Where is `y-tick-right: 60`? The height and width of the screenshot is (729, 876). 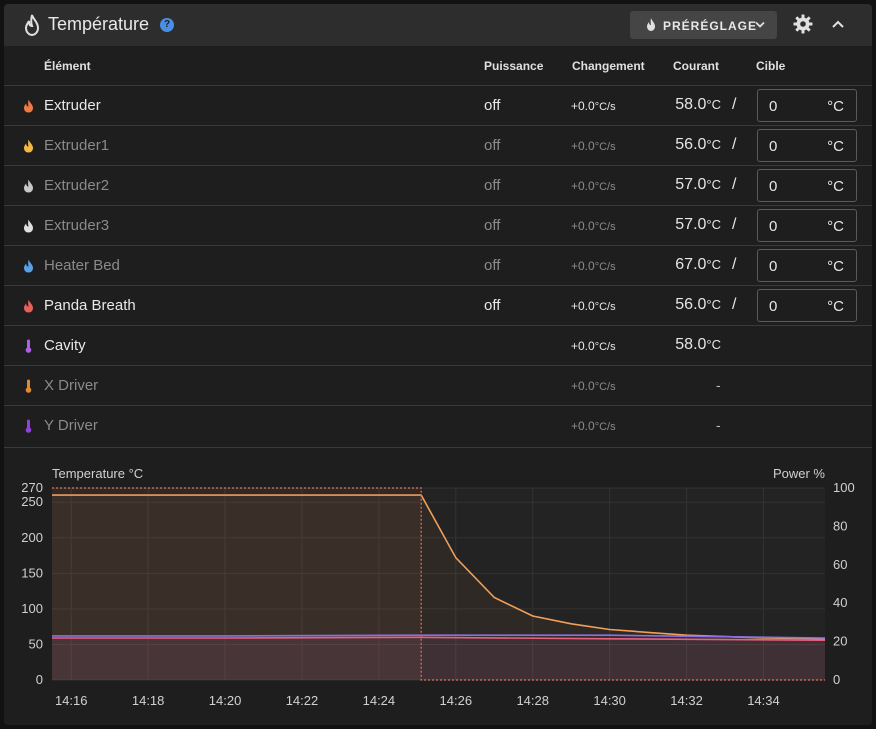
y-tick-right: 60 is located at coordinates (840, 564).